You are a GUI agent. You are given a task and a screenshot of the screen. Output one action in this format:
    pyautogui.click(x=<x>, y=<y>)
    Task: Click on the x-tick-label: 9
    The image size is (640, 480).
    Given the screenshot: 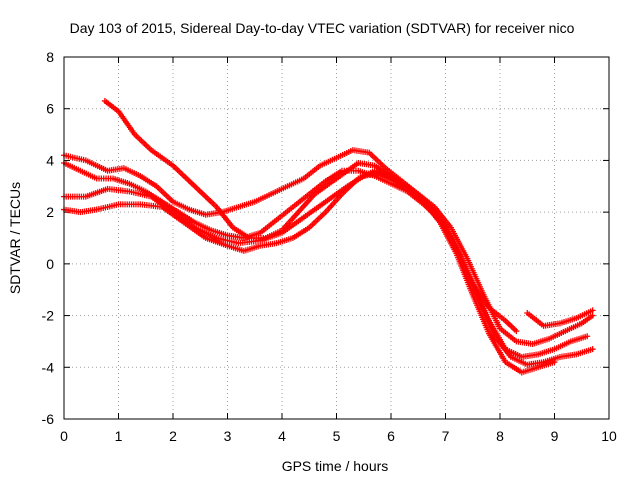 What is the action you would take?
    pyautogui.click(x=555, y=436)
    